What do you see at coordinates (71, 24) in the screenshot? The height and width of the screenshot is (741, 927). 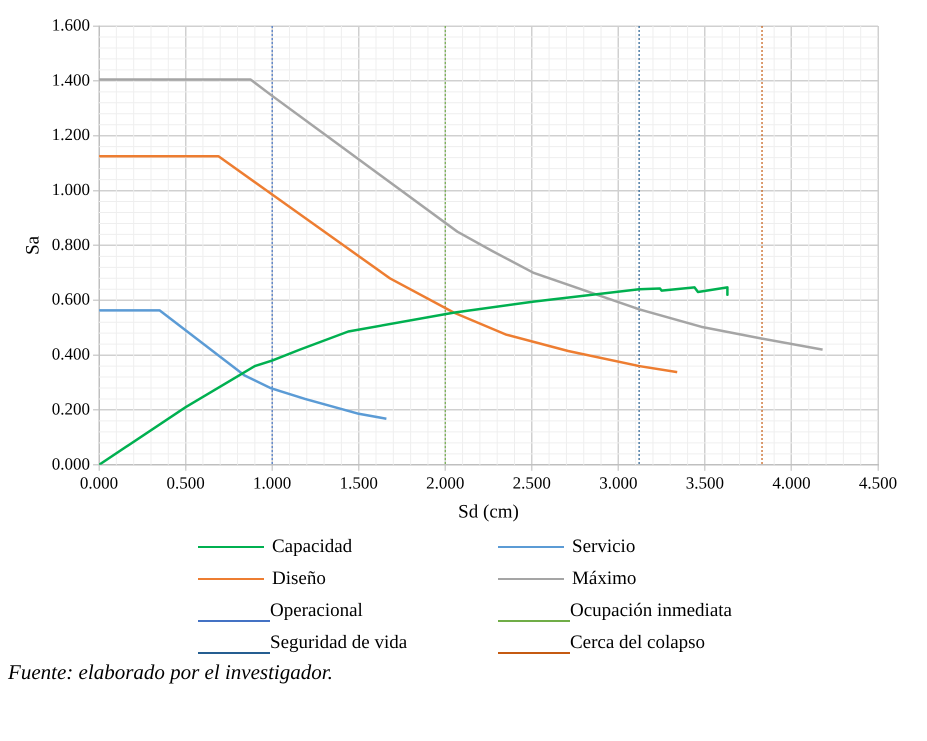 I see `y-tick-label: 1.600` at bounding box center [71, 24].